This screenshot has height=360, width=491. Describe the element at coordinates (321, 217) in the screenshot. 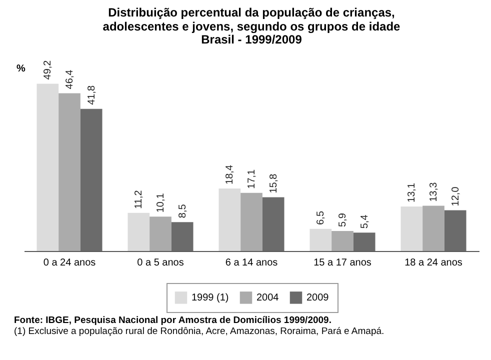

I see `data-label: 6,5` at that location.